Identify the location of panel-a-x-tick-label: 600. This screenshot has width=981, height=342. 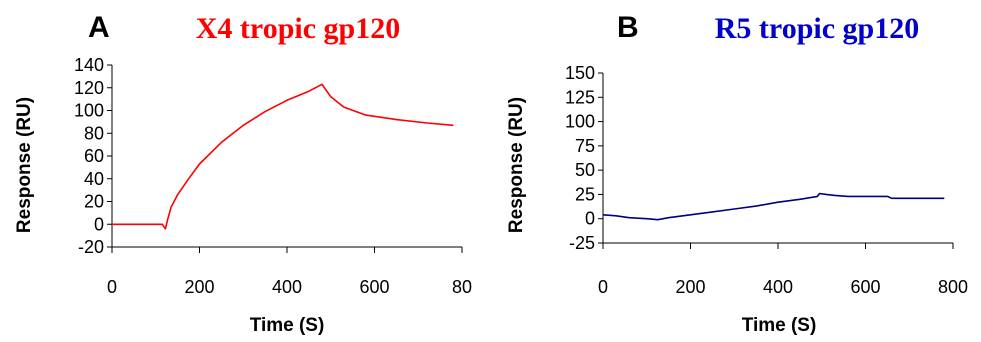
(374, 287).